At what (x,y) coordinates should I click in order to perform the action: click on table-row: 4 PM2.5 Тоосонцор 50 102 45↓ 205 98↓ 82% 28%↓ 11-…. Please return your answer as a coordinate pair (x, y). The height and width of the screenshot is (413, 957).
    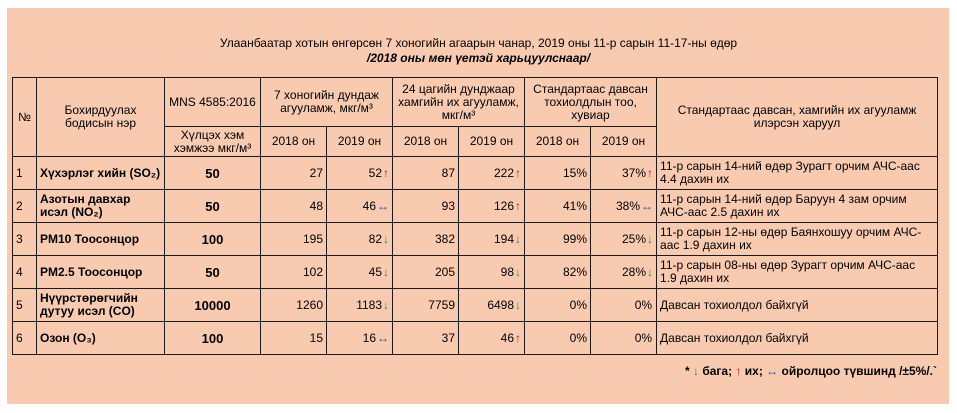
    Looking at the image, I should click on (475, 272).